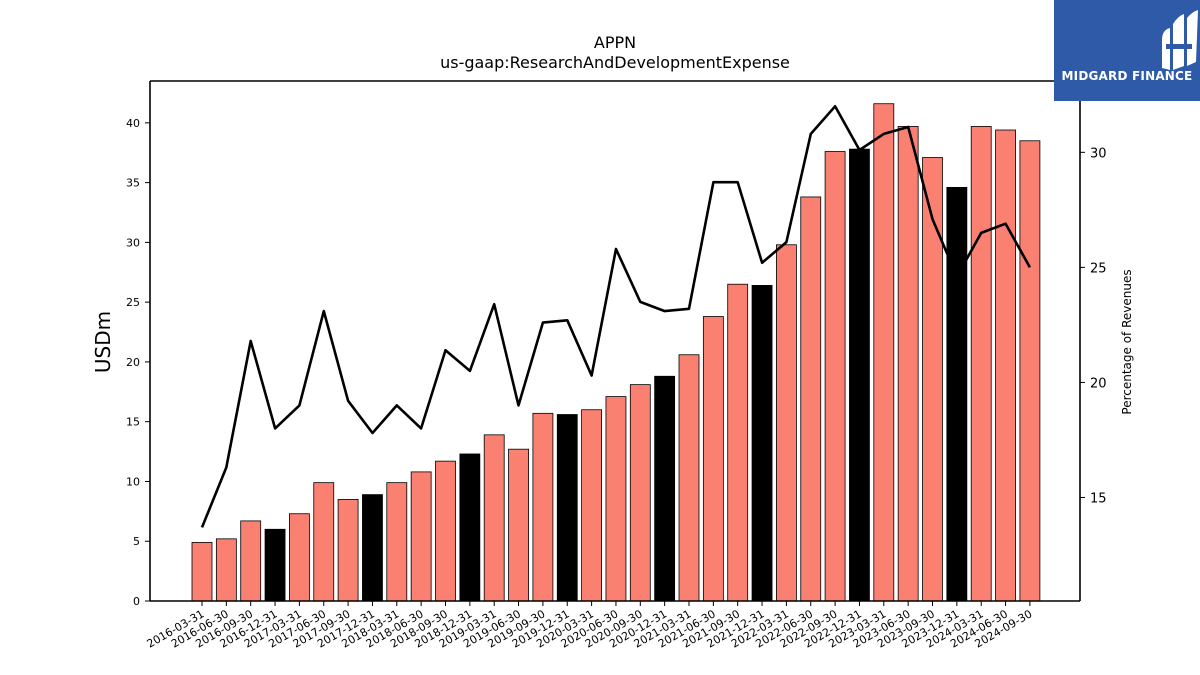 Image resolution: width=1200 pixels, height=675 pixels. What do you see at coordinates (103, 342) in the screenshot?
I see `y-axis-label: USDm` at bounding box center [103, 342].